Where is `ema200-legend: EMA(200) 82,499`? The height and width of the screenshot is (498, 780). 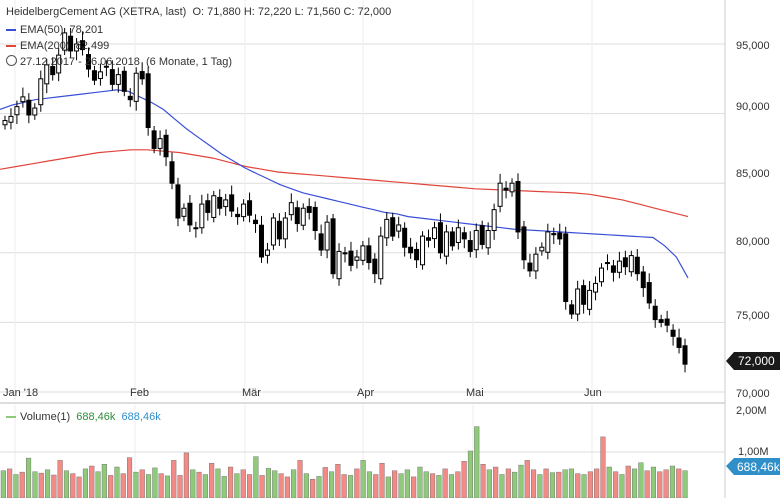
ema200-legend: EMA(200) 82,499 is located at coordinates (57, 46).